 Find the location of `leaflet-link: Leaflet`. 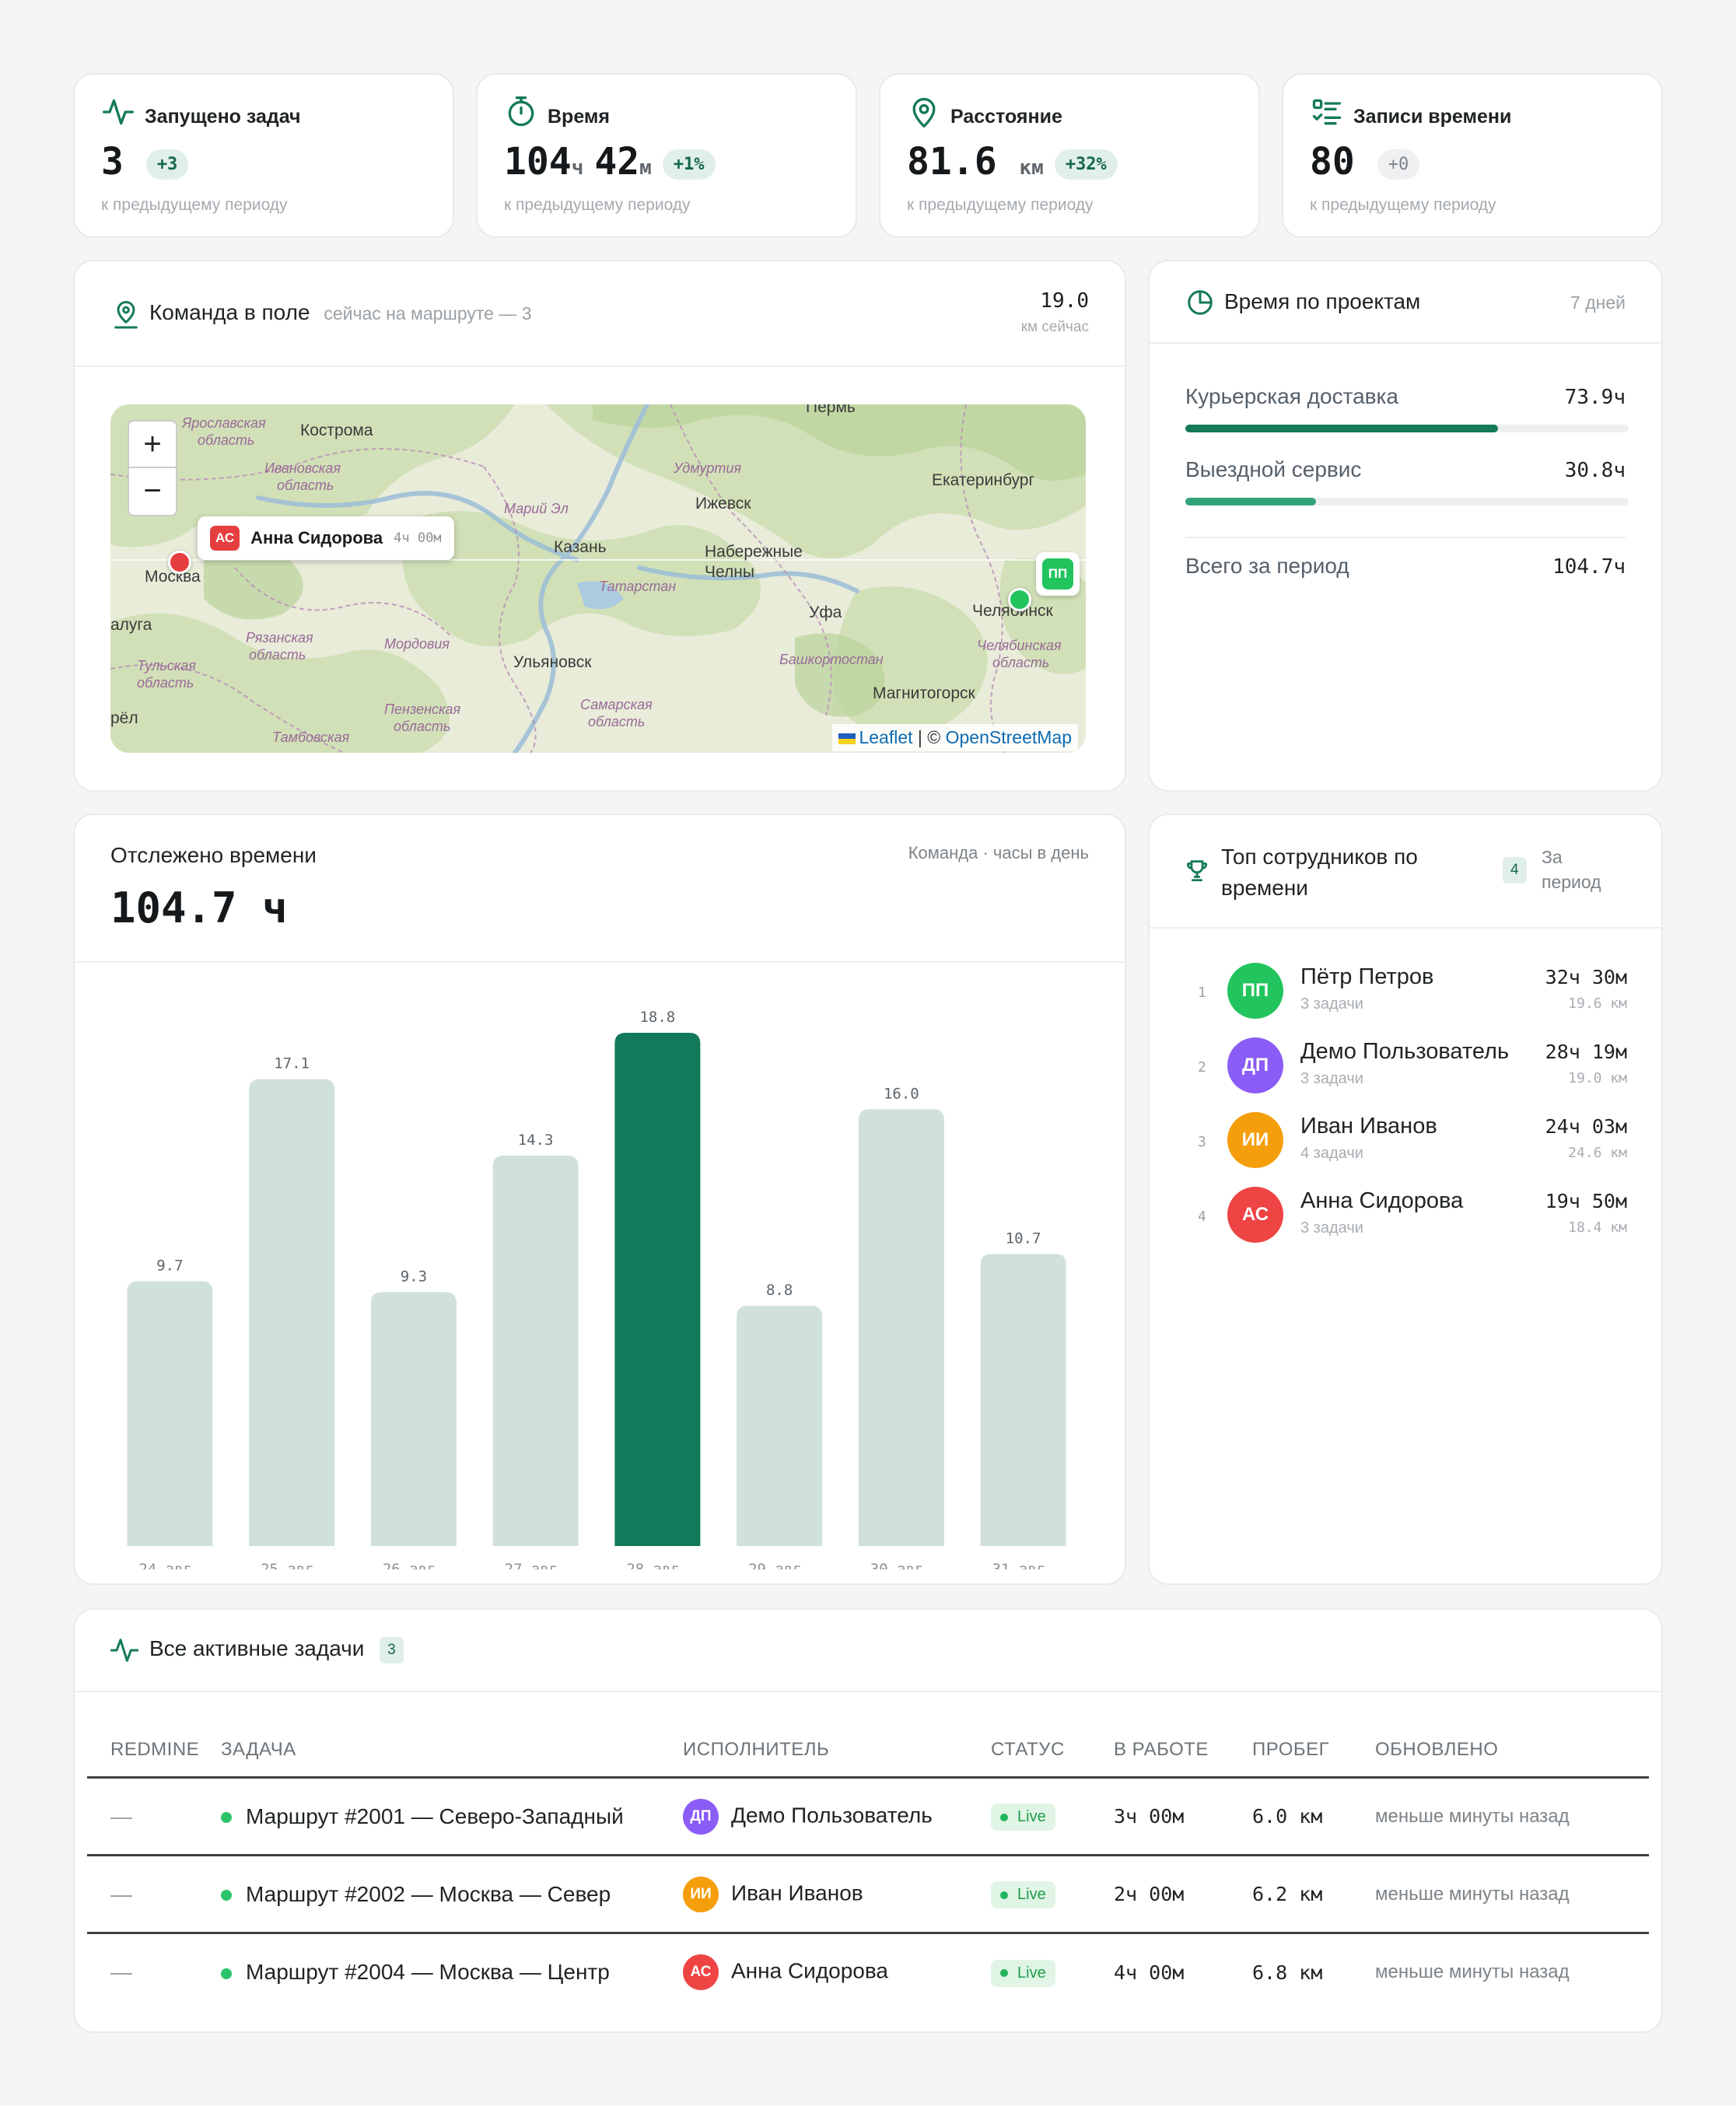

leaflet-link: Leaflet is located at coordinates (886, 737).